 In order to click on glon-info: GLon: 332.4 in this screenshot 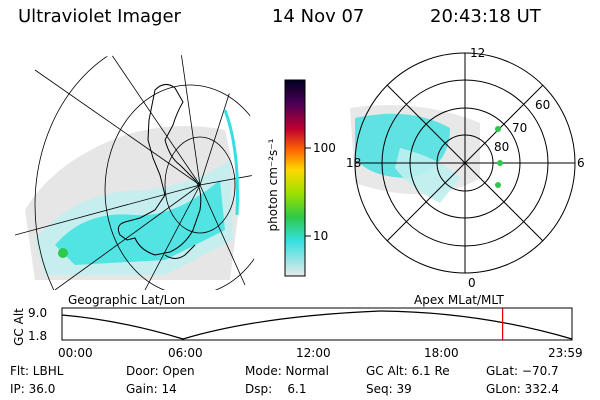, I will do `click(522, 389)`.